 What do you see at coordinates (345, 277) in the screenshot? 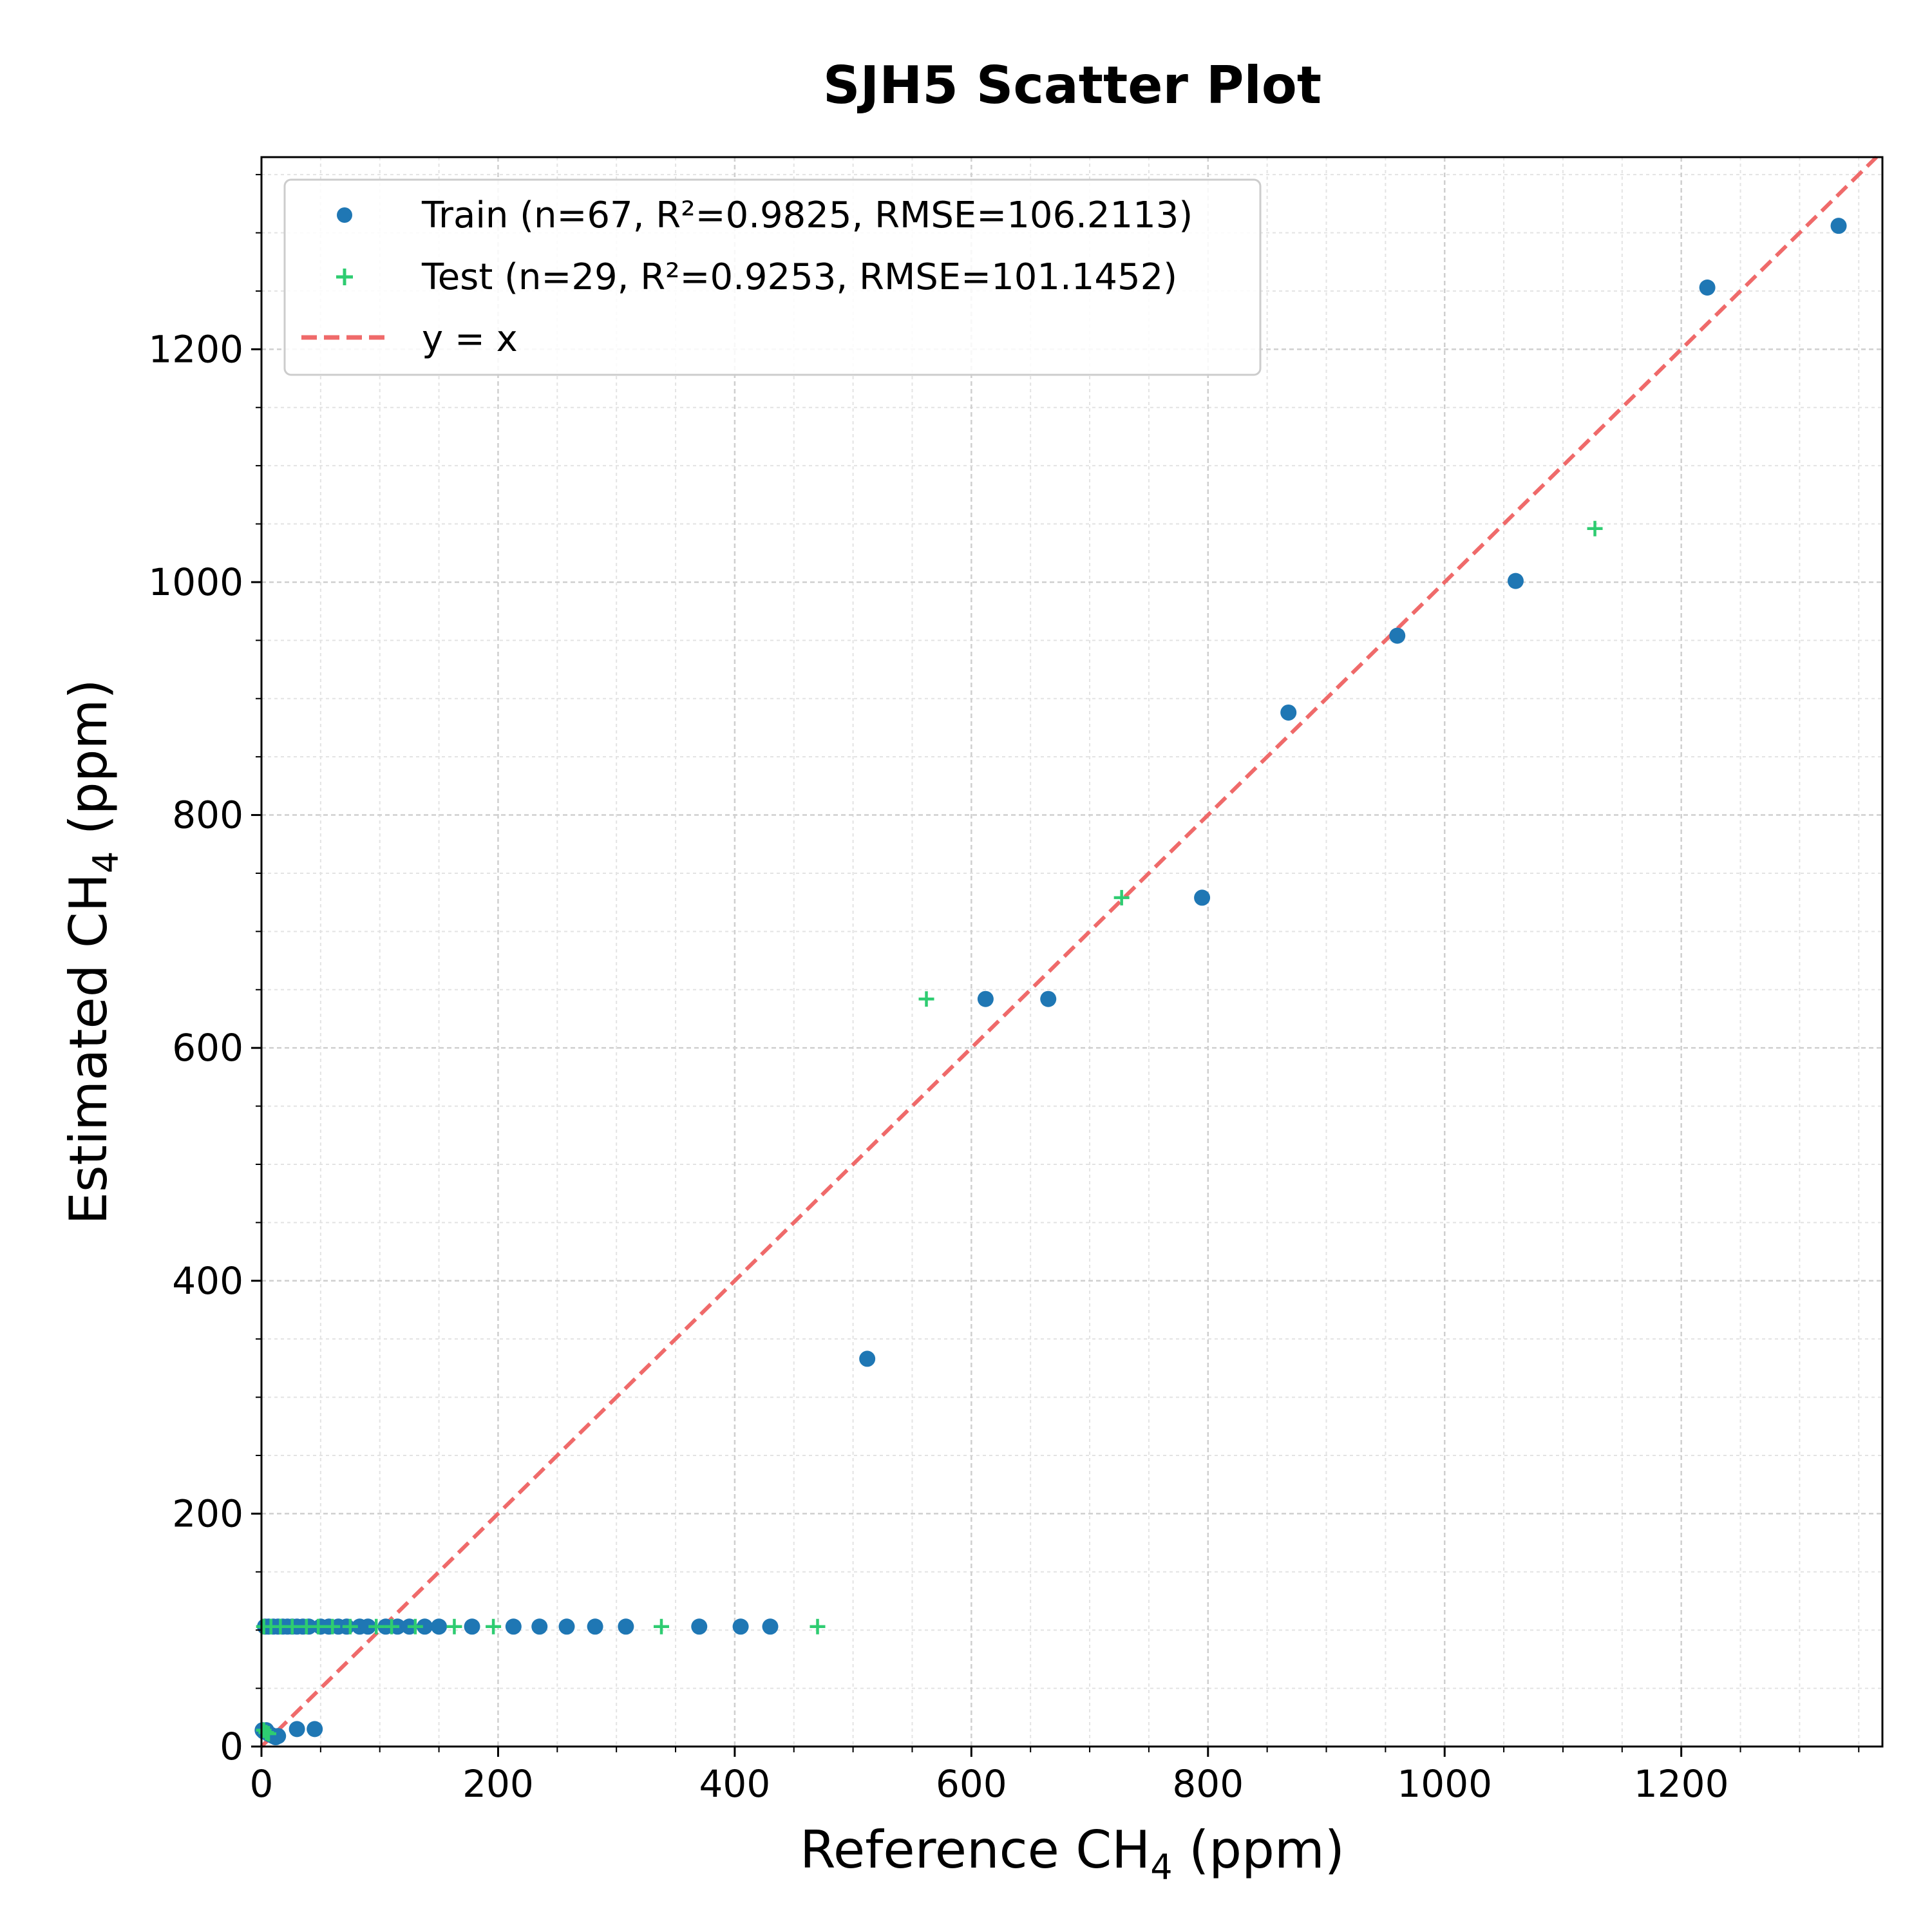
I see `legend-test-marker` at bounding box center [345, 277].